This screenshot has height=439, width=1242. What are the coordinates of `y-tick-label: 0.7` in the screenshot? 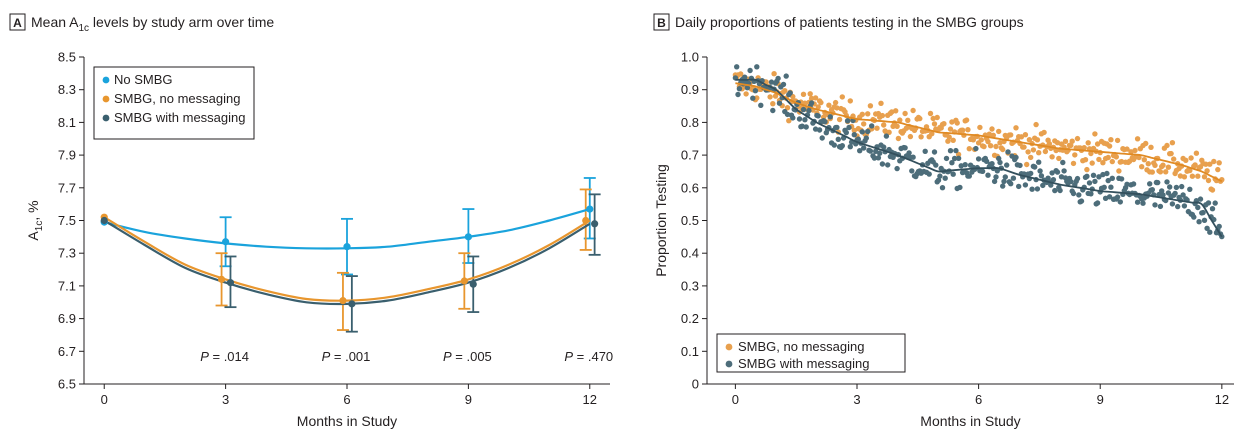 It's located at (690, 155).